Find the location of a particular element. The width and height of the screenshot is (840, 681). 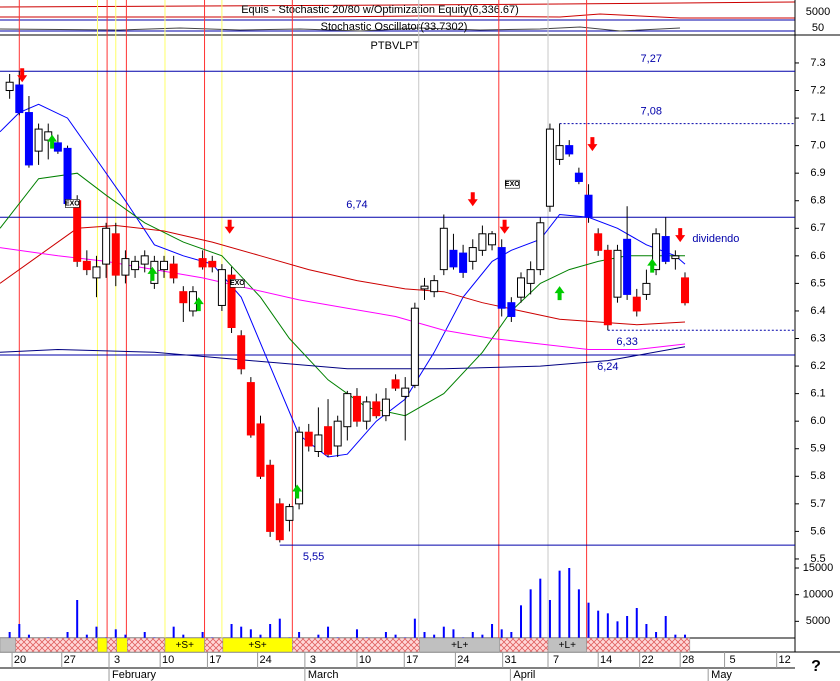

x-tick-label: 20 is located at coordinates (20, 660).